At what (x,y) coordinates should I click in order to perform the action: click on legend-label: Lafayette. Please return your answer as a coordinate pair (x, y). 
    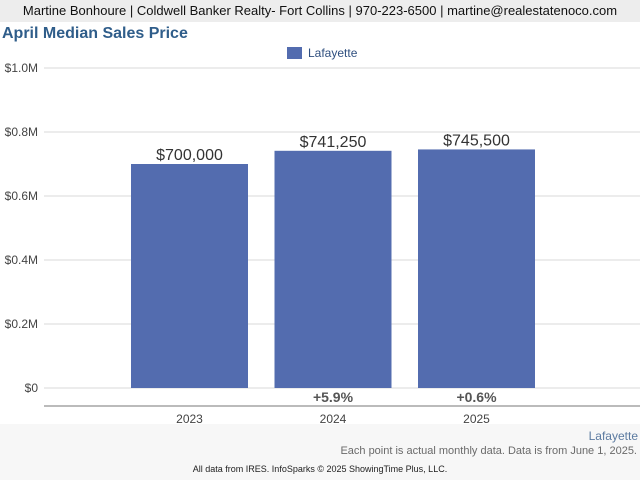
    Looking at the image, I should click on (333, 53).